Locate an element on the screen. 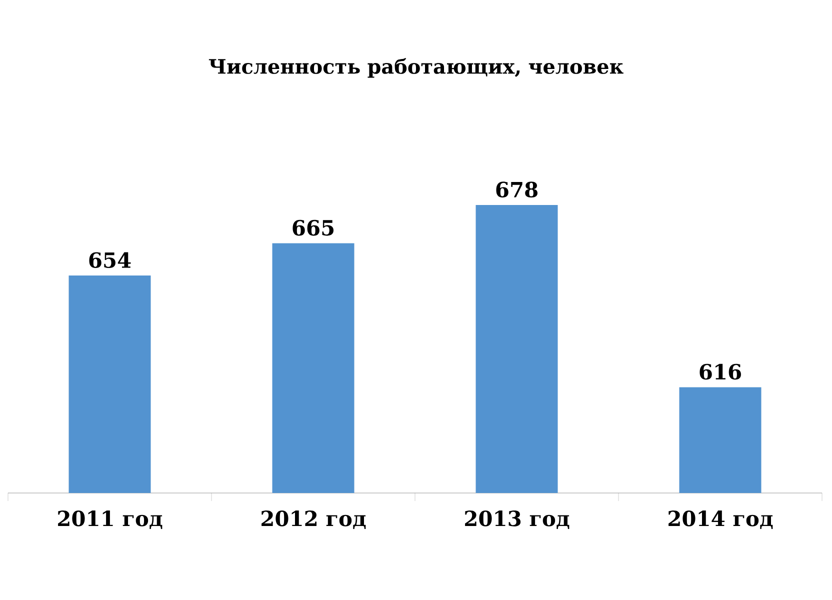 This screenshot has width=832, height=600. data-label: 665 is located at coordinates (313, 228).